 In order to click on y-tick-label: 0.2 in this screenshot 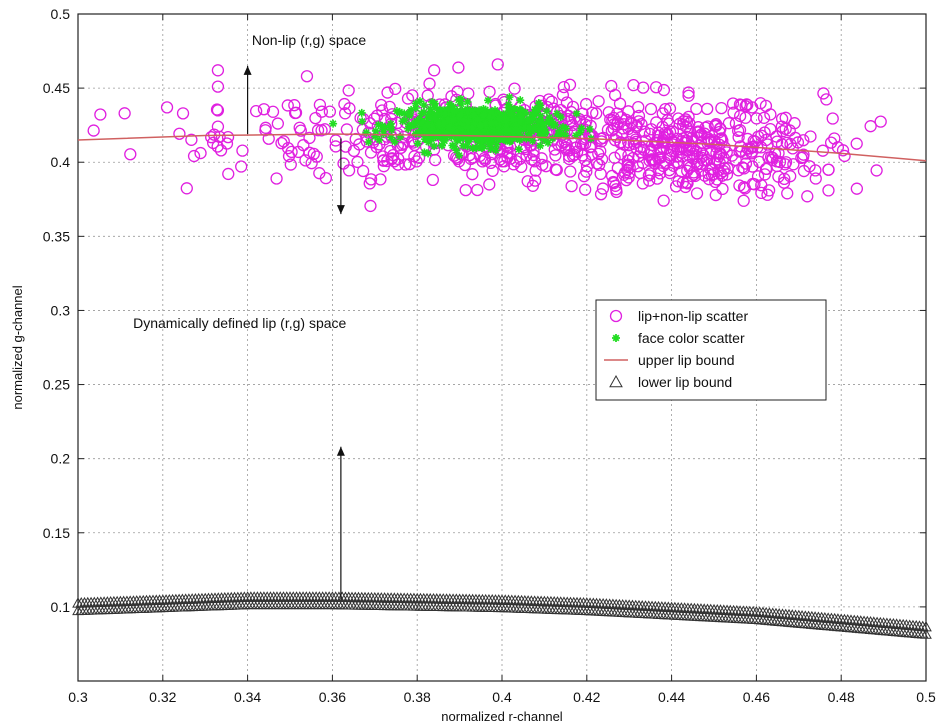, I will do `click(61, 459)`.